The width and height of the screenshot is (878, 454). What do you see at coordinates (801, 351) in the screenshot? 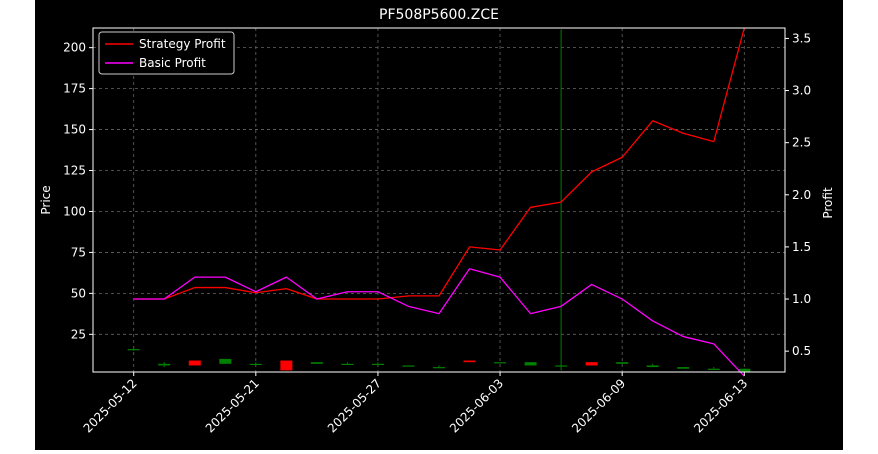
I see `right-tick-label: 0.5` at bounding box center [801, 351].